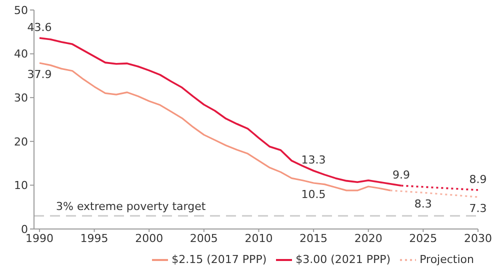 This screenshot has width=500, height=270. What do you see at coordinates (313, 195) in the screenshot?
I see `data-label: 10.5` at bounding box center [313, 195].